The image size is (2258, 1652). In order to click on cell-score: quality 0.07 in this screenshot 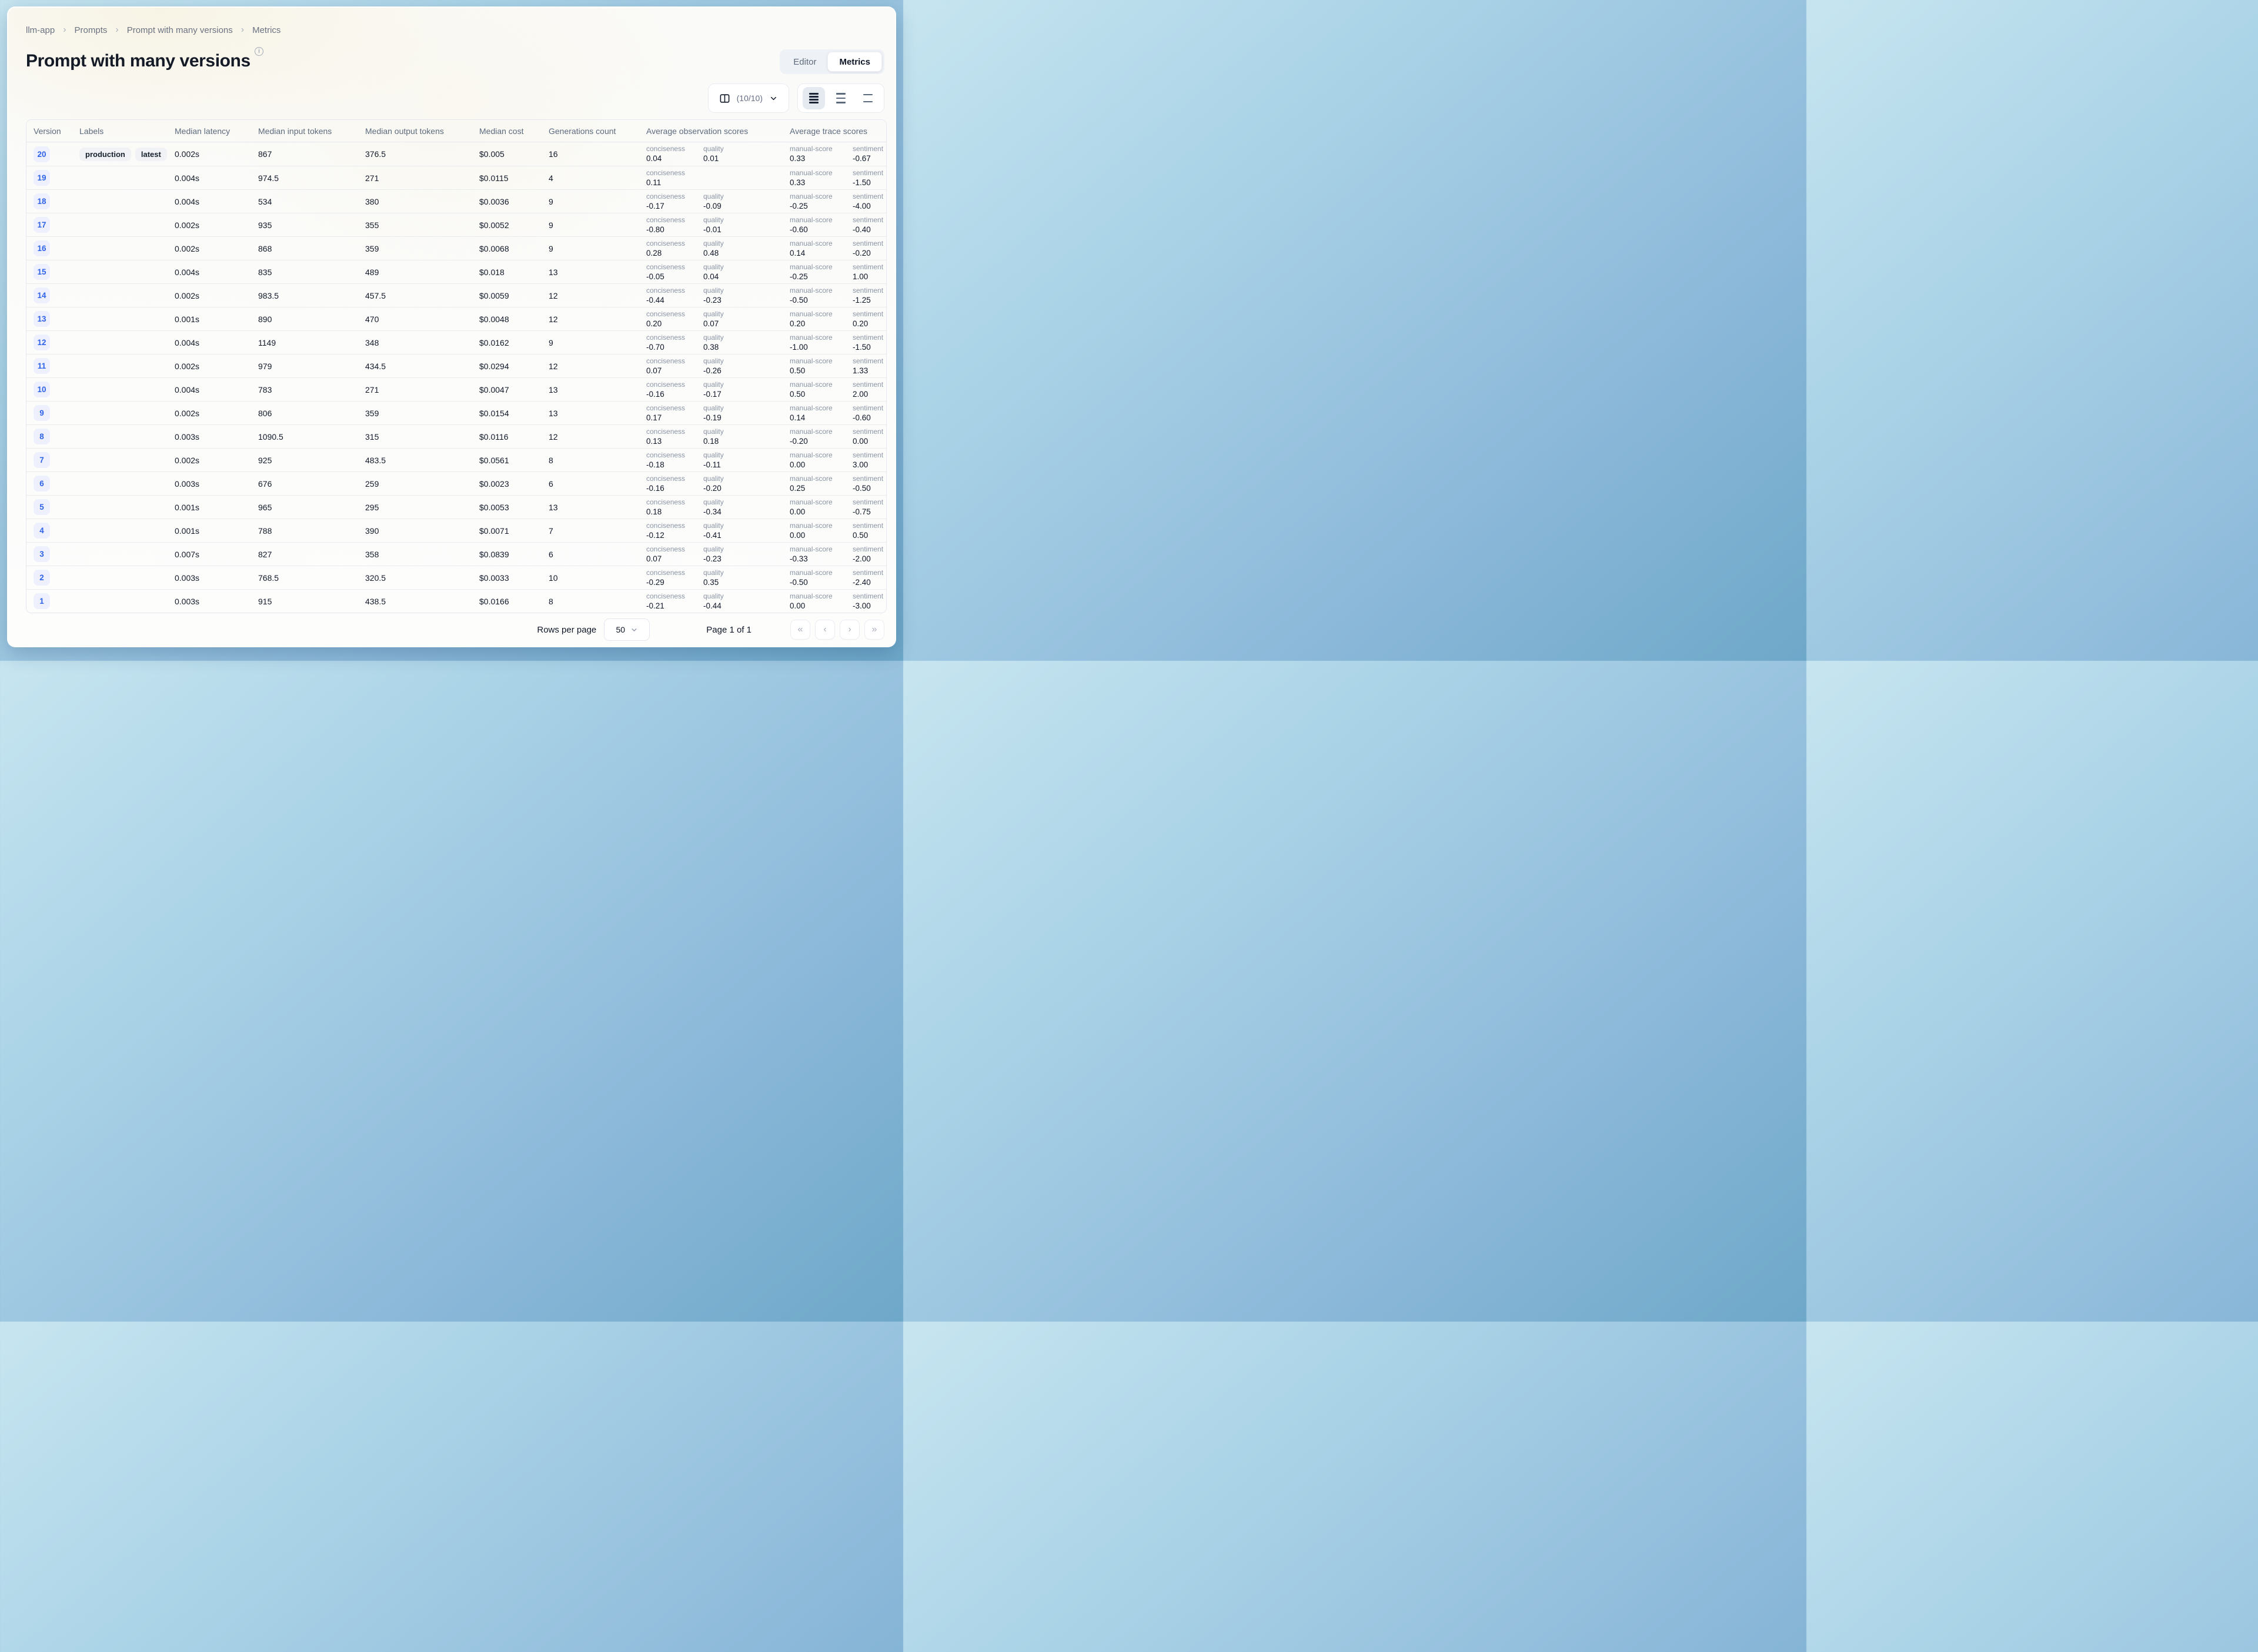, I will do `click(739, 318)`.